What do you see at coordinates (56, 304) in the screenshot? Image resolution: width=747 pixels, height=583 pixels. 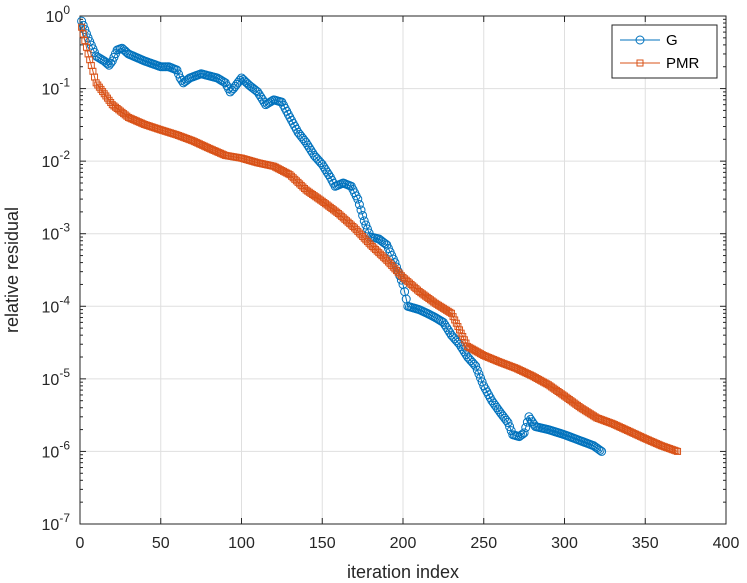 I see `y-tick-label: 10⁻⁴` at bounding box center [56, 304].